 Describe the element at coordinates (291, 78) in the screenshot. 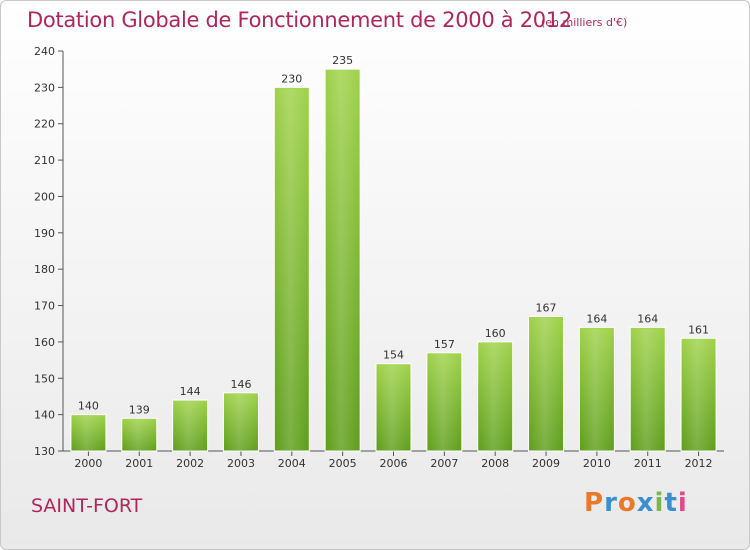

I see `bar-value-label: 230` at that location.